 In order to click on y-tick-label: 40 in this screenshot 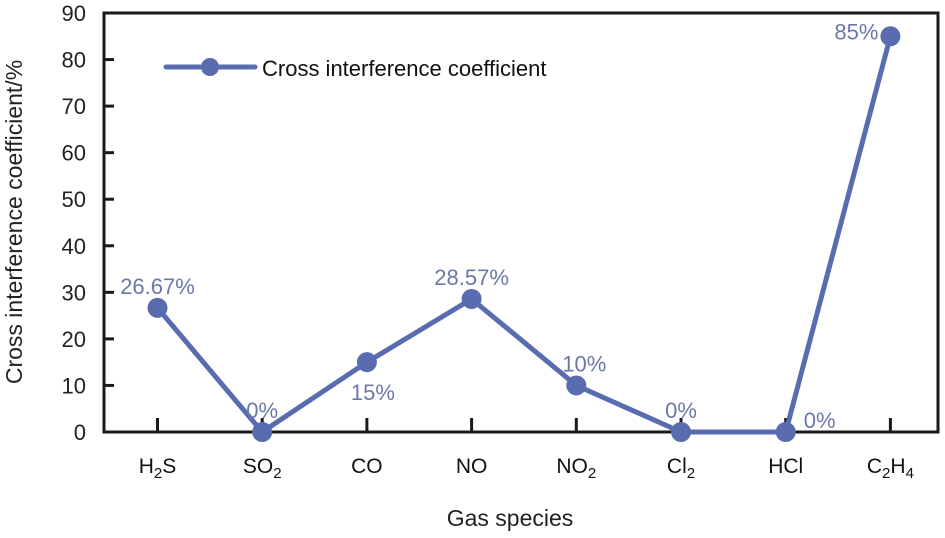, I will do `click(74, 246)`.